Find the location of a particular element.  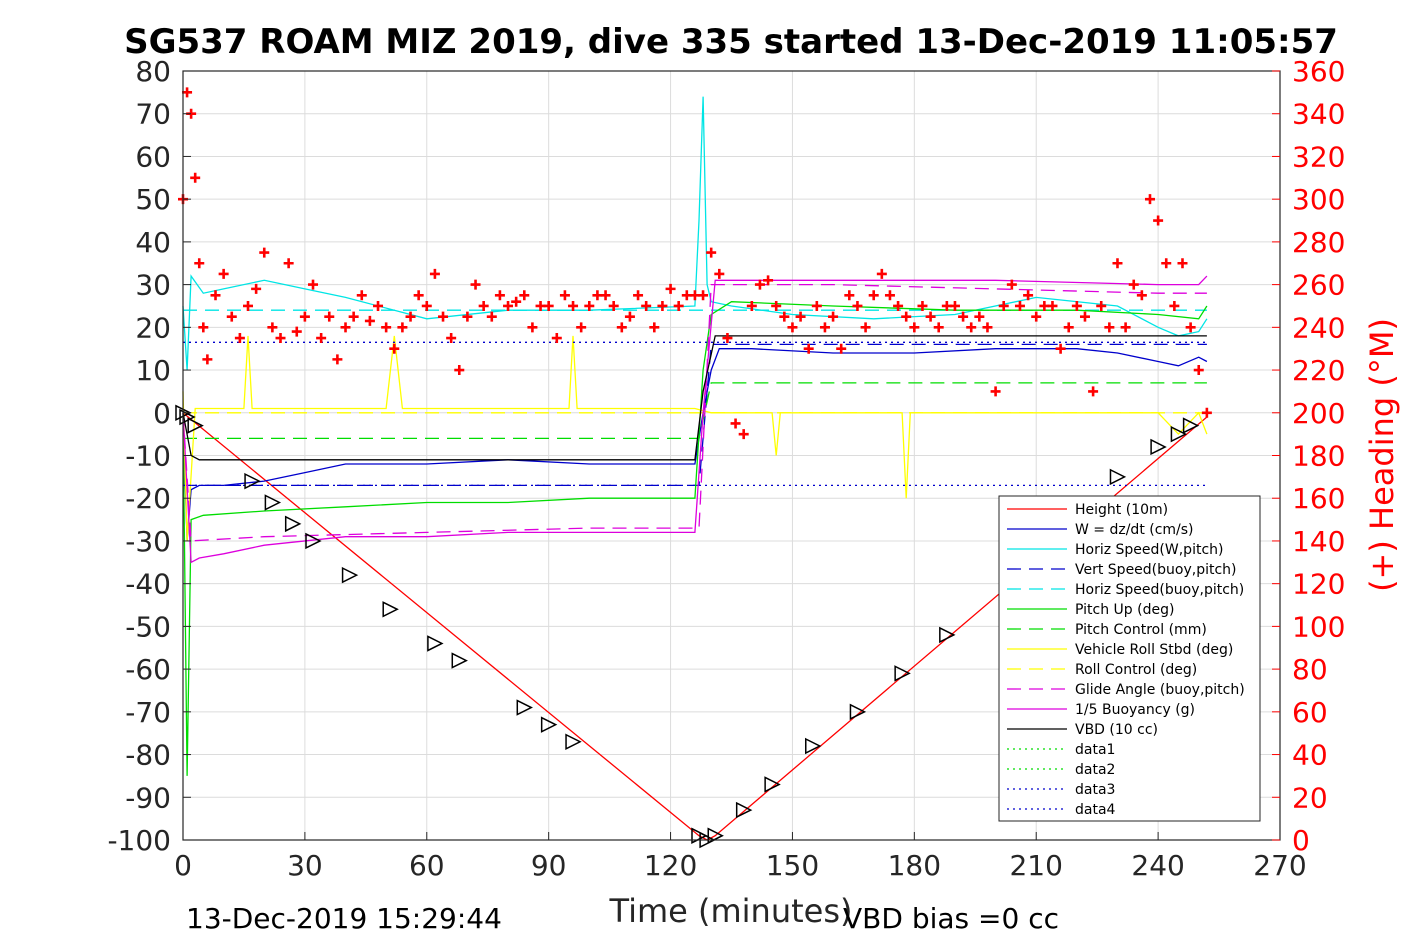

y-left-tick-label: 0 is located at coordinates (162, 413).